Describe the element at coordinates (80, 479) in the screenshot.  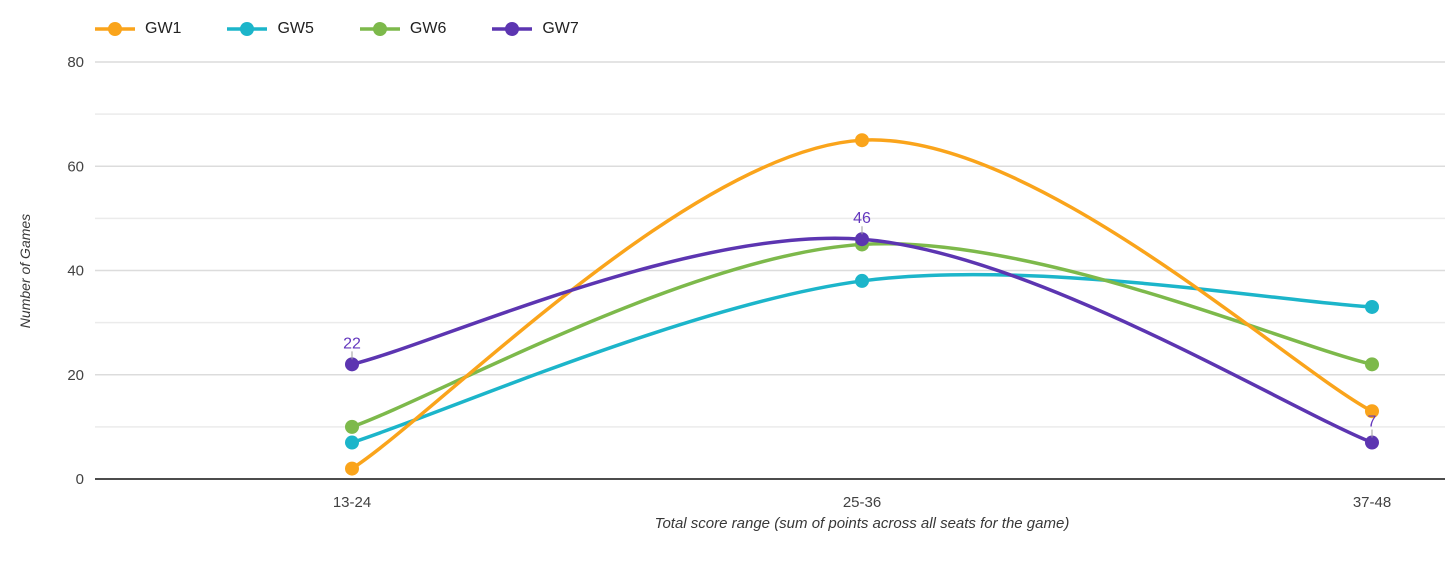
I see `y-tick-label: 0` at that location.